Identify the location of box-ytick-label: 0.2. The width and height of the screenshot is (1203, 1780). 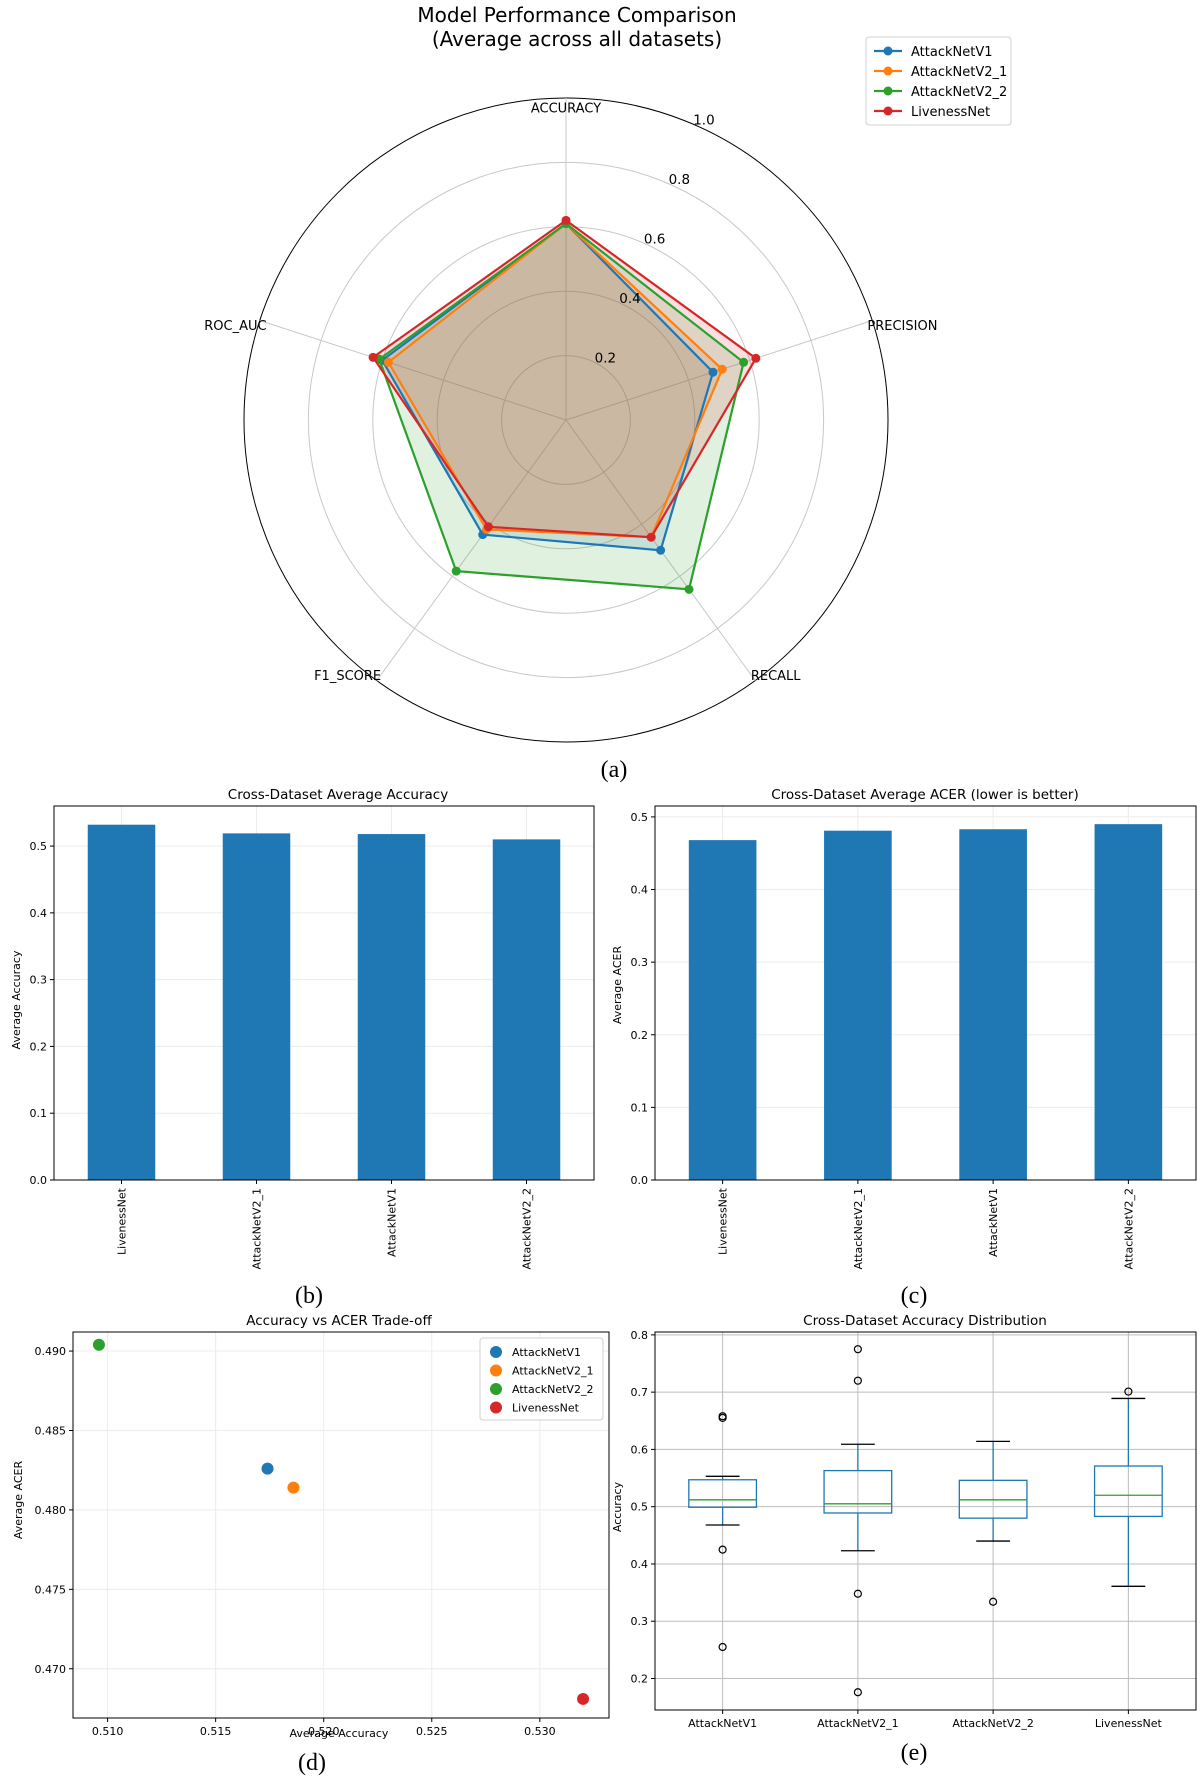
(640, 1679).